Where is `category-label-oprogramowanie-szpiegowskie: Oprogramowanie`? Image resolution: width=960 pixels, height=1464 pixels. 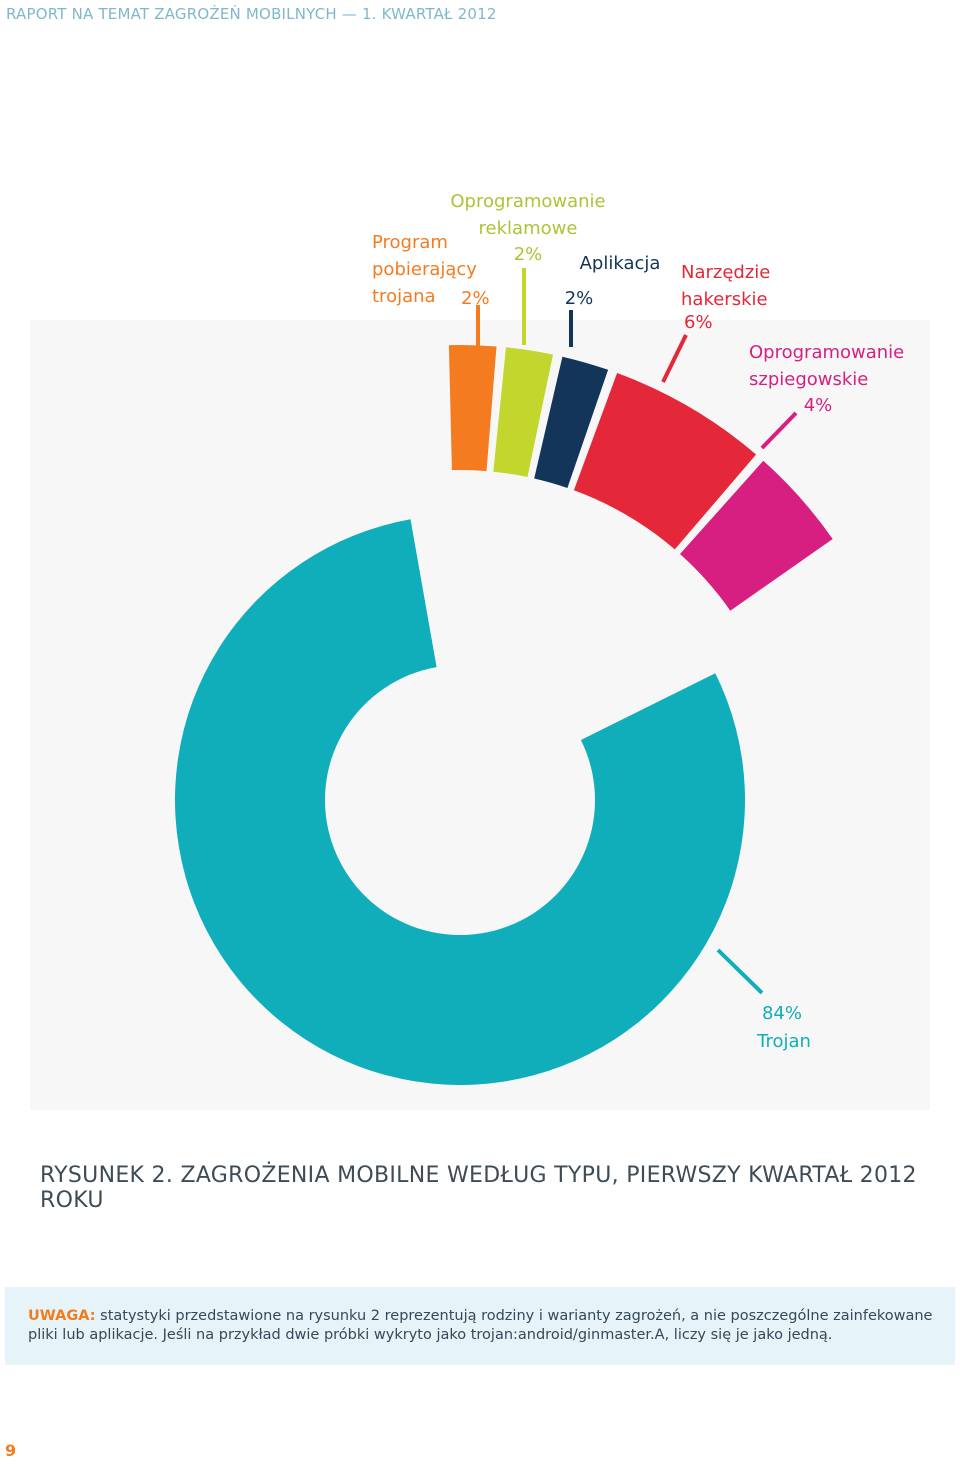 category-label-oprogramowanie-szpiegowskie: Oprogramowanie is located at coordinates (826, 352).